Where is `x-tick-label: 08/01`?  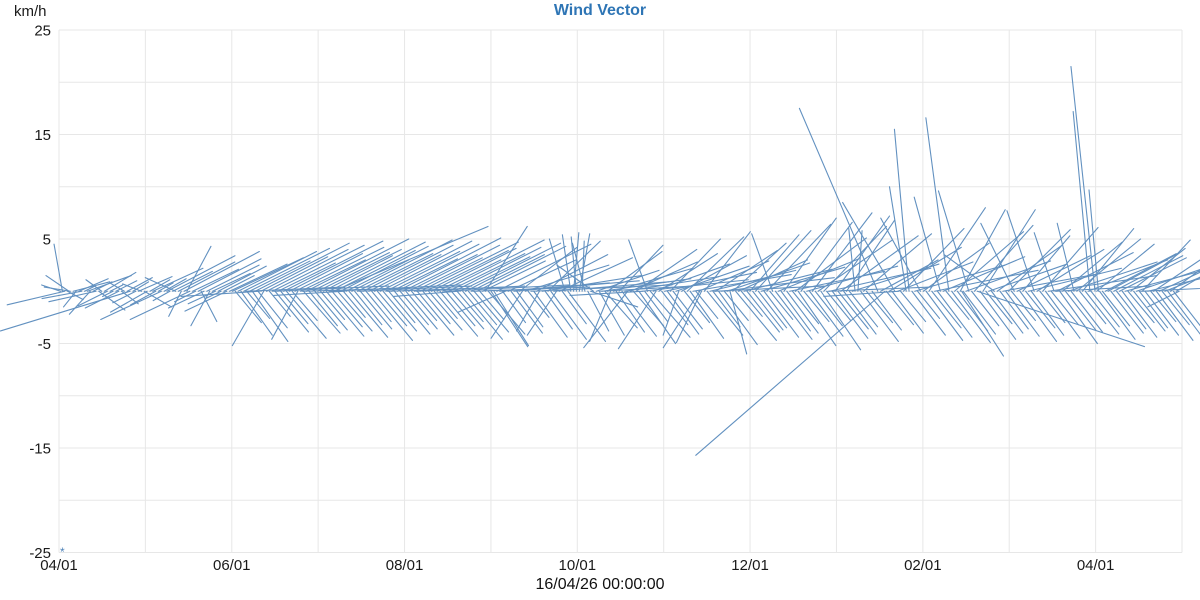
x-tick-label: 08/01 is located at coordinates (405, 565).